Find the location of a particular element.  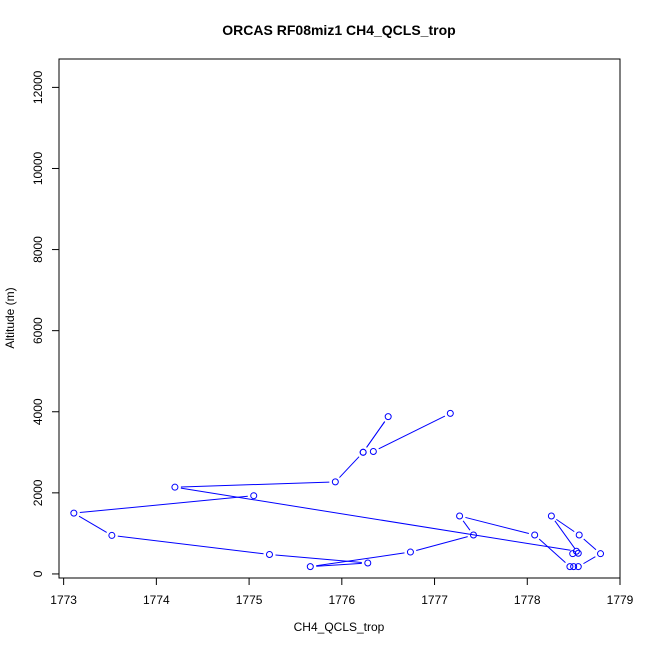

y-tick-label: 6000 is located at coordinates (38, 330).